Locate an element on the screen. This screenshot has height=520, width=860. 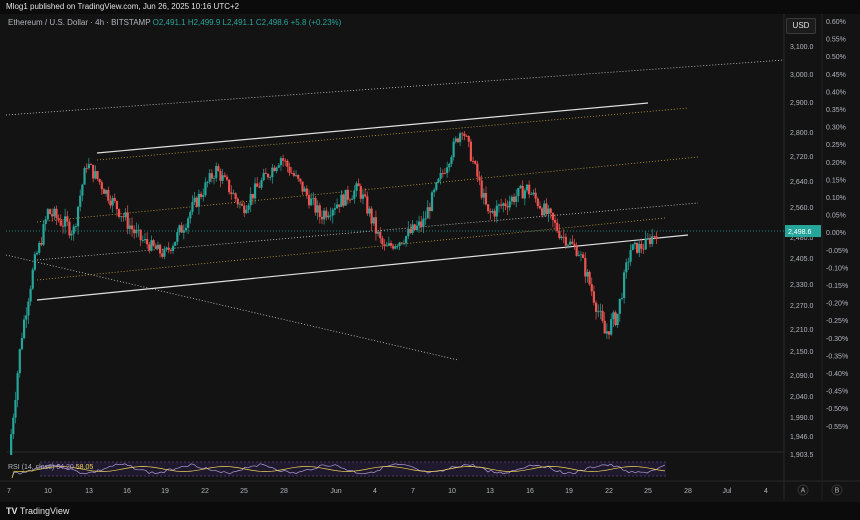
channel-bottom-line is located at coordinates (362, 267).